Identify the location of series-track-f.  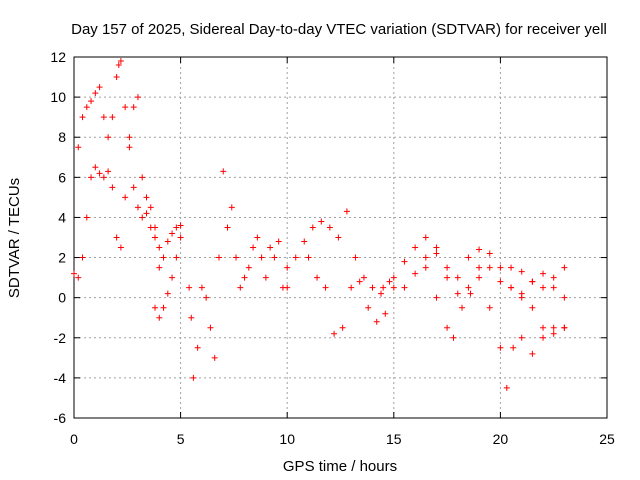
(338, 252).